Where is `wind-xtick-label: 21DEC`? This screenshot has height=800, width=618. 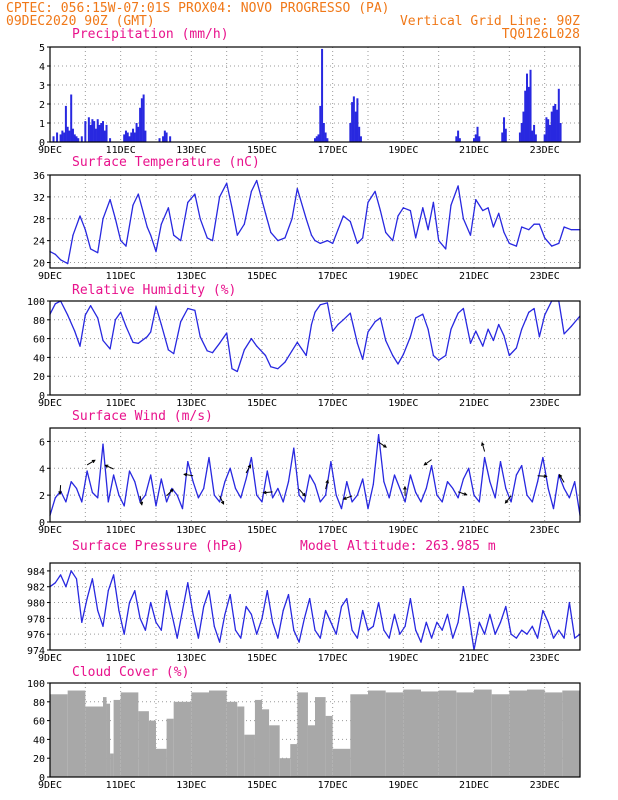
wind-xtick-label: 21DEC is located at coordinates (474, 530).